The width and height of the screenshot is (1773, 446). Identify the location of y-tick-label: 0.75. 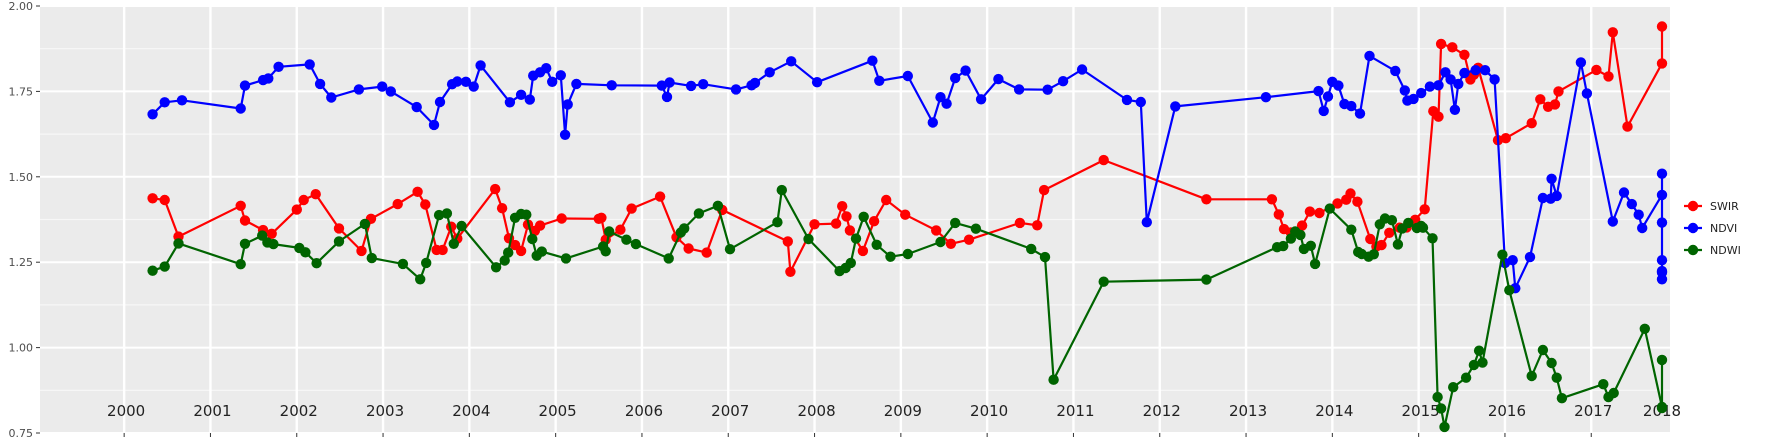
(21, 433).